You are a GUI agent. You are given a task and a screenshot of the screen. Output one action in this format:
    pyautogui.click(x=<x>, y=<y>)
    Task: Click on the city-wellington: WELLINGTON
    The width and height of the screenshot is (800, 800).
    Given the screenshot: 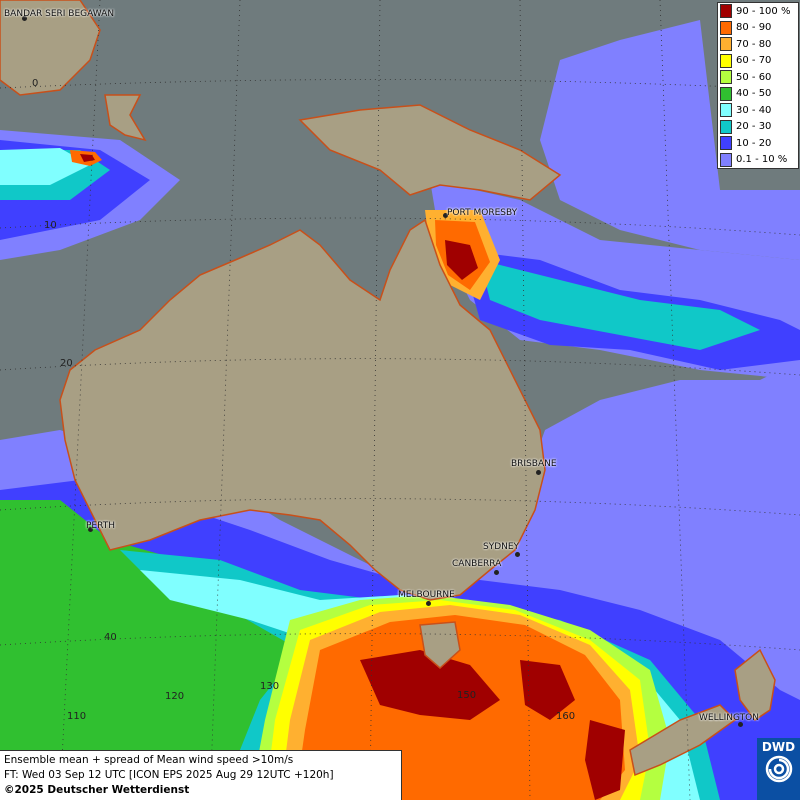 What is the action you would take?
    pyautogui.click(x=729, y=718)
    